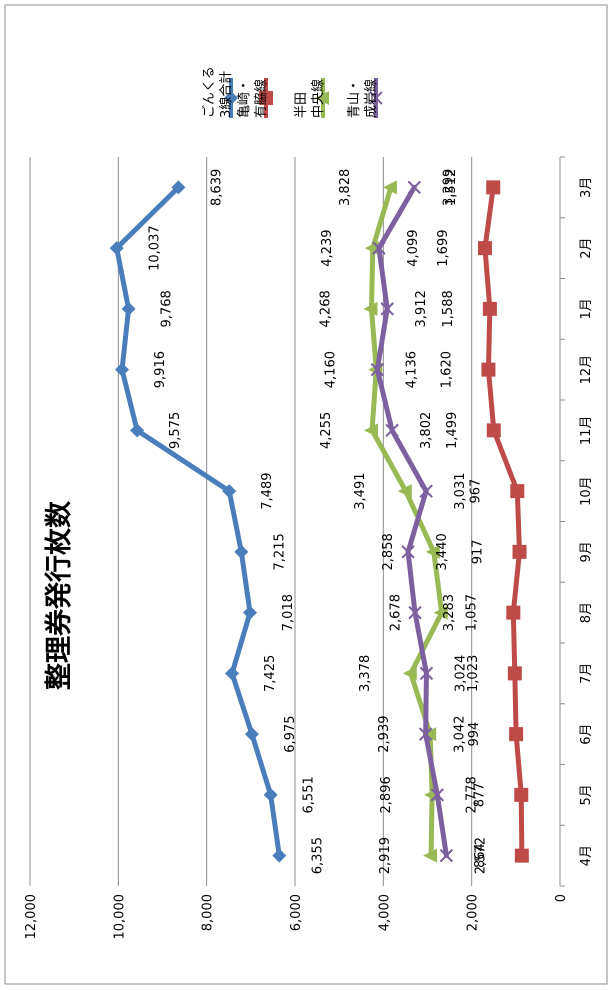 This screenshot has height=990, width=613. Describe the element at coordinates (325, 308) in the screenshot. I see `data-label: 4,268` at that location.